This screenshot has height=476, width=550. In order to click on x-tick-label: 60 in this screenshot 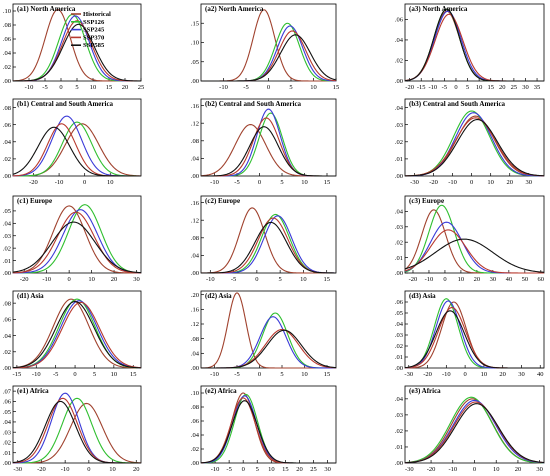, I will do `click(541, 279)`.